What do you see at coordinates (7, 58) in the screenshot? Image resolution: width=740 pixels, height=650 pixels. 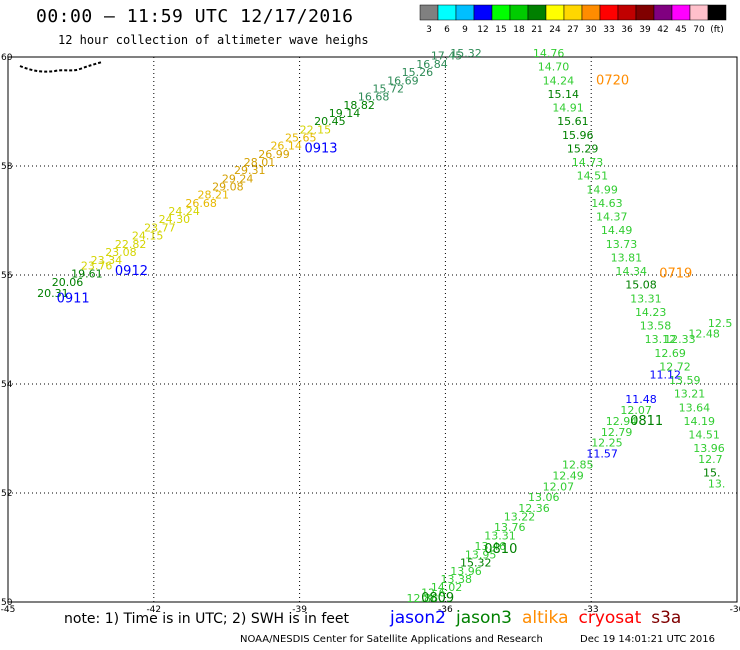 I see `y-tick-label: 60` at bounding box center [7, 58].